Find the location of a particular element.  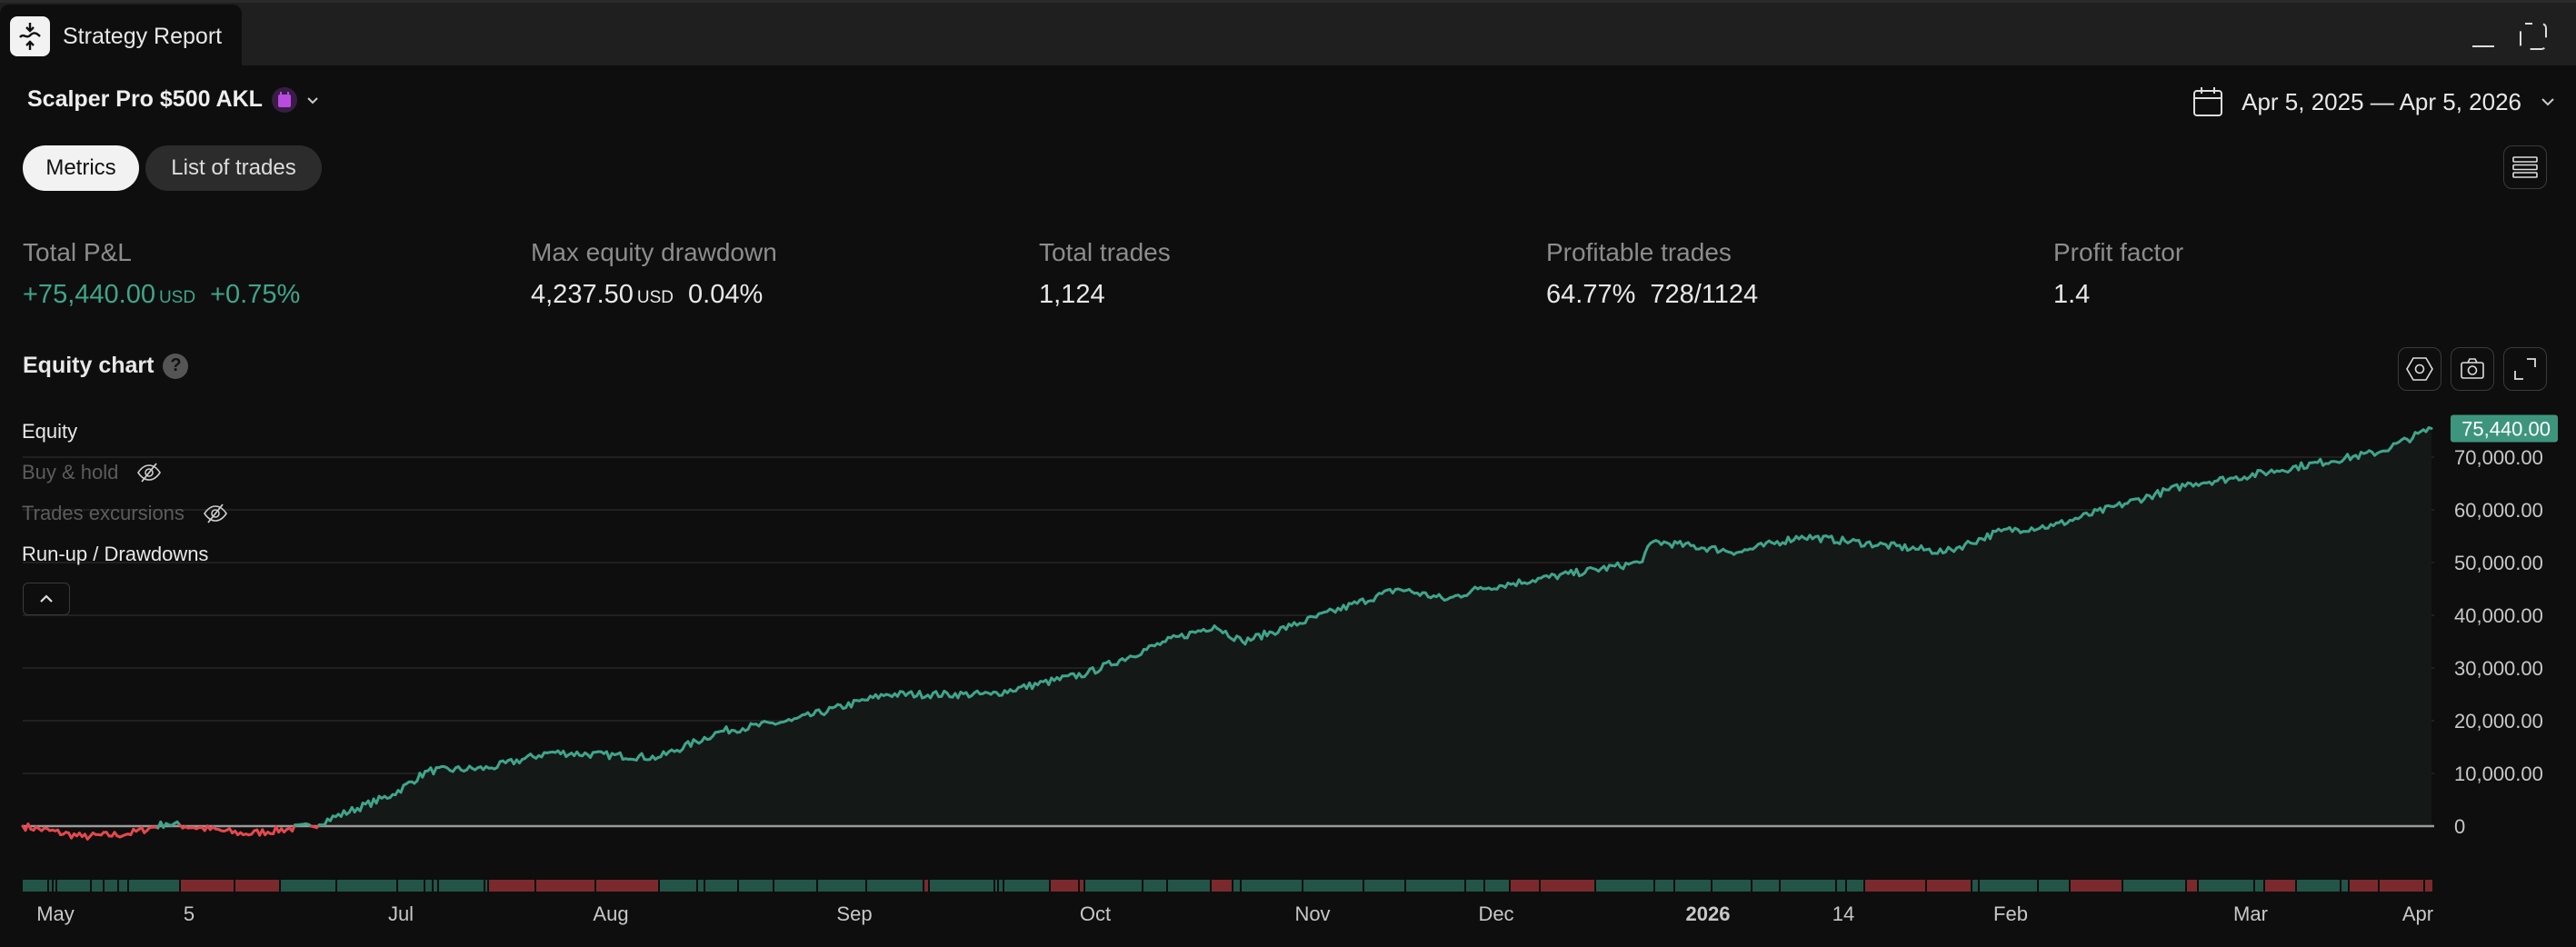

y-tick-label: 20,000.00 is located at coordinates (2498, 722).